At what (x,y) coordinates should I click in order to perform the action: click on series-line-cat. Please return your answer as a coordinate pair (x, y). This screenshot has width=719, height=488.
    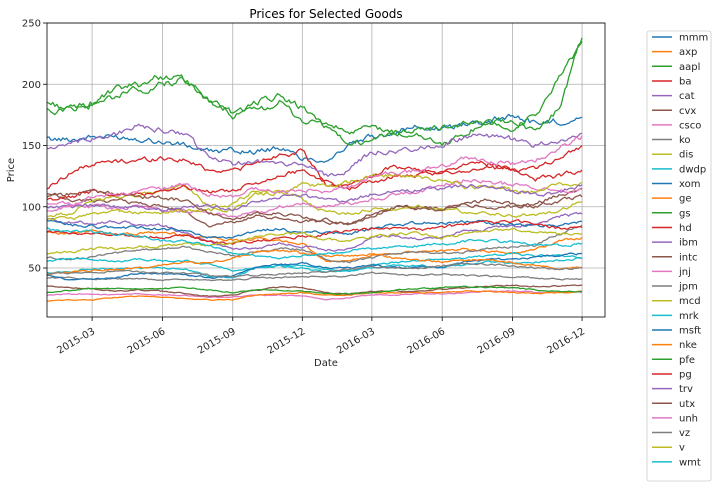
    Looking at the image, I should click on (314, 231).